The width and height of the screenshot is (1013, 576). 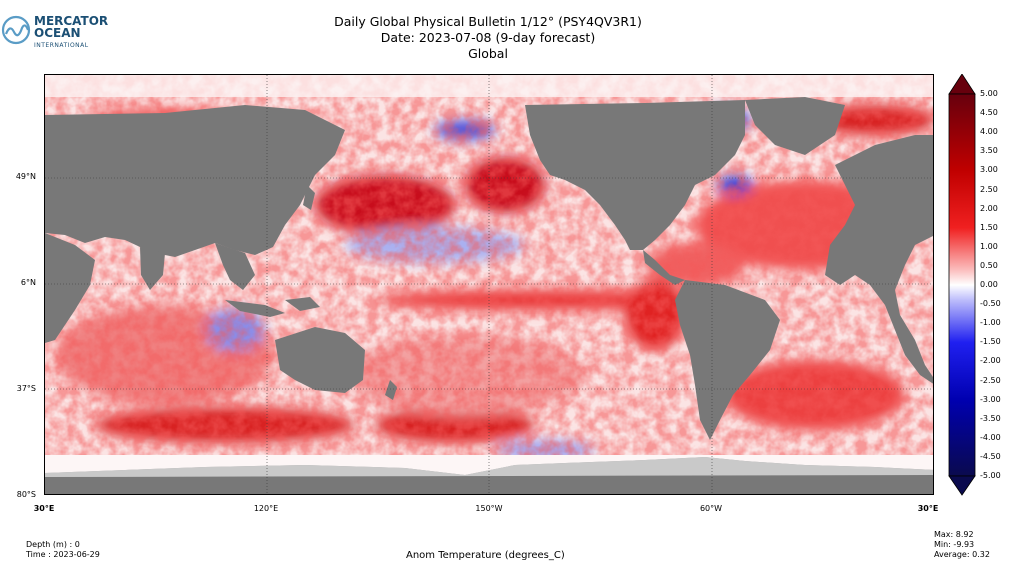 What do you see at coordinates (989, 132) in the screenshot?
I see `colorbar-tick-label: 4.00` at bounding box center [989, 132].